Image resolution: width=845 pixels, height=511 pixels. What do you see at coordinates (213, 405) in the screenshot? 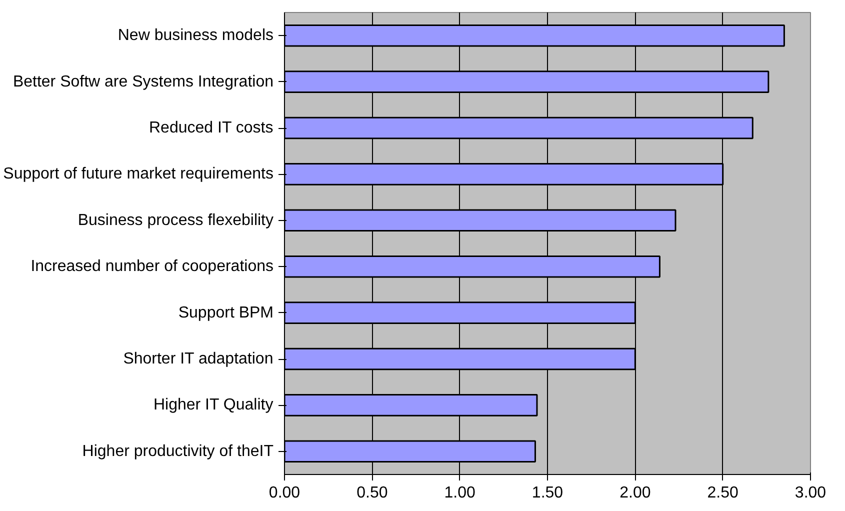
I see `y-tick-label: Higher IT Quality` at bounding box center [213, 405].